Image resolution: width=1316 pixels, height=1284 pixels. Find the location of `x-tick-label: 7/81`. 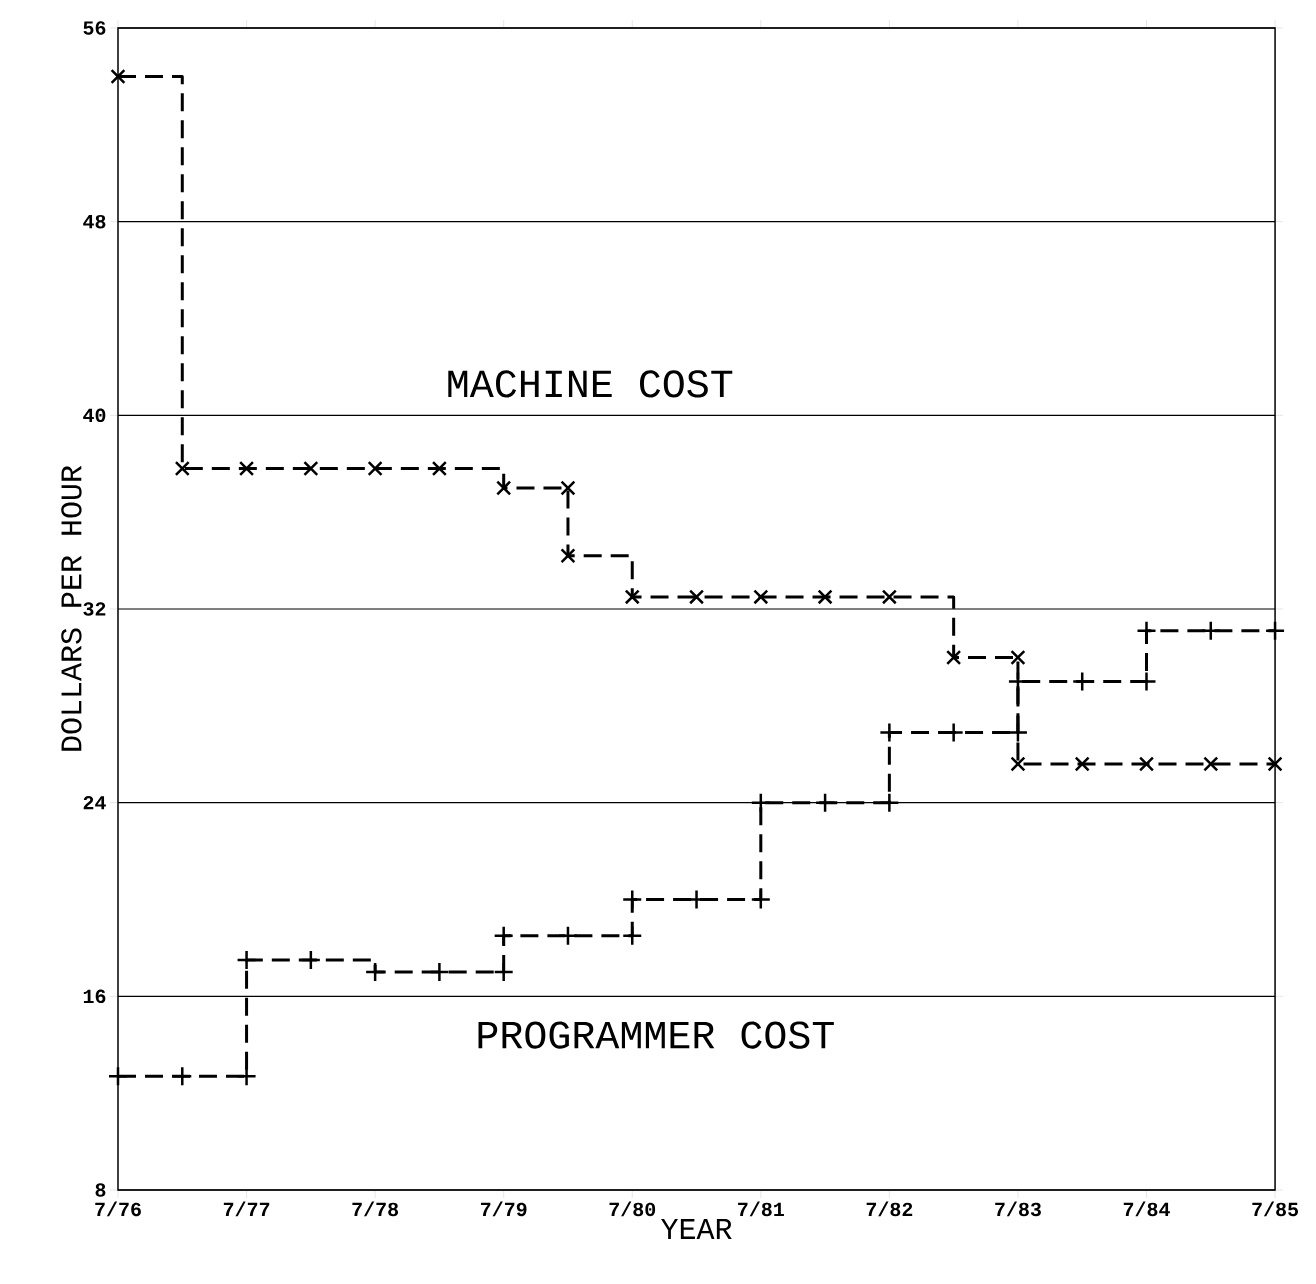

x-tick-label: 7/81 is located at coordinates (761, 1209).